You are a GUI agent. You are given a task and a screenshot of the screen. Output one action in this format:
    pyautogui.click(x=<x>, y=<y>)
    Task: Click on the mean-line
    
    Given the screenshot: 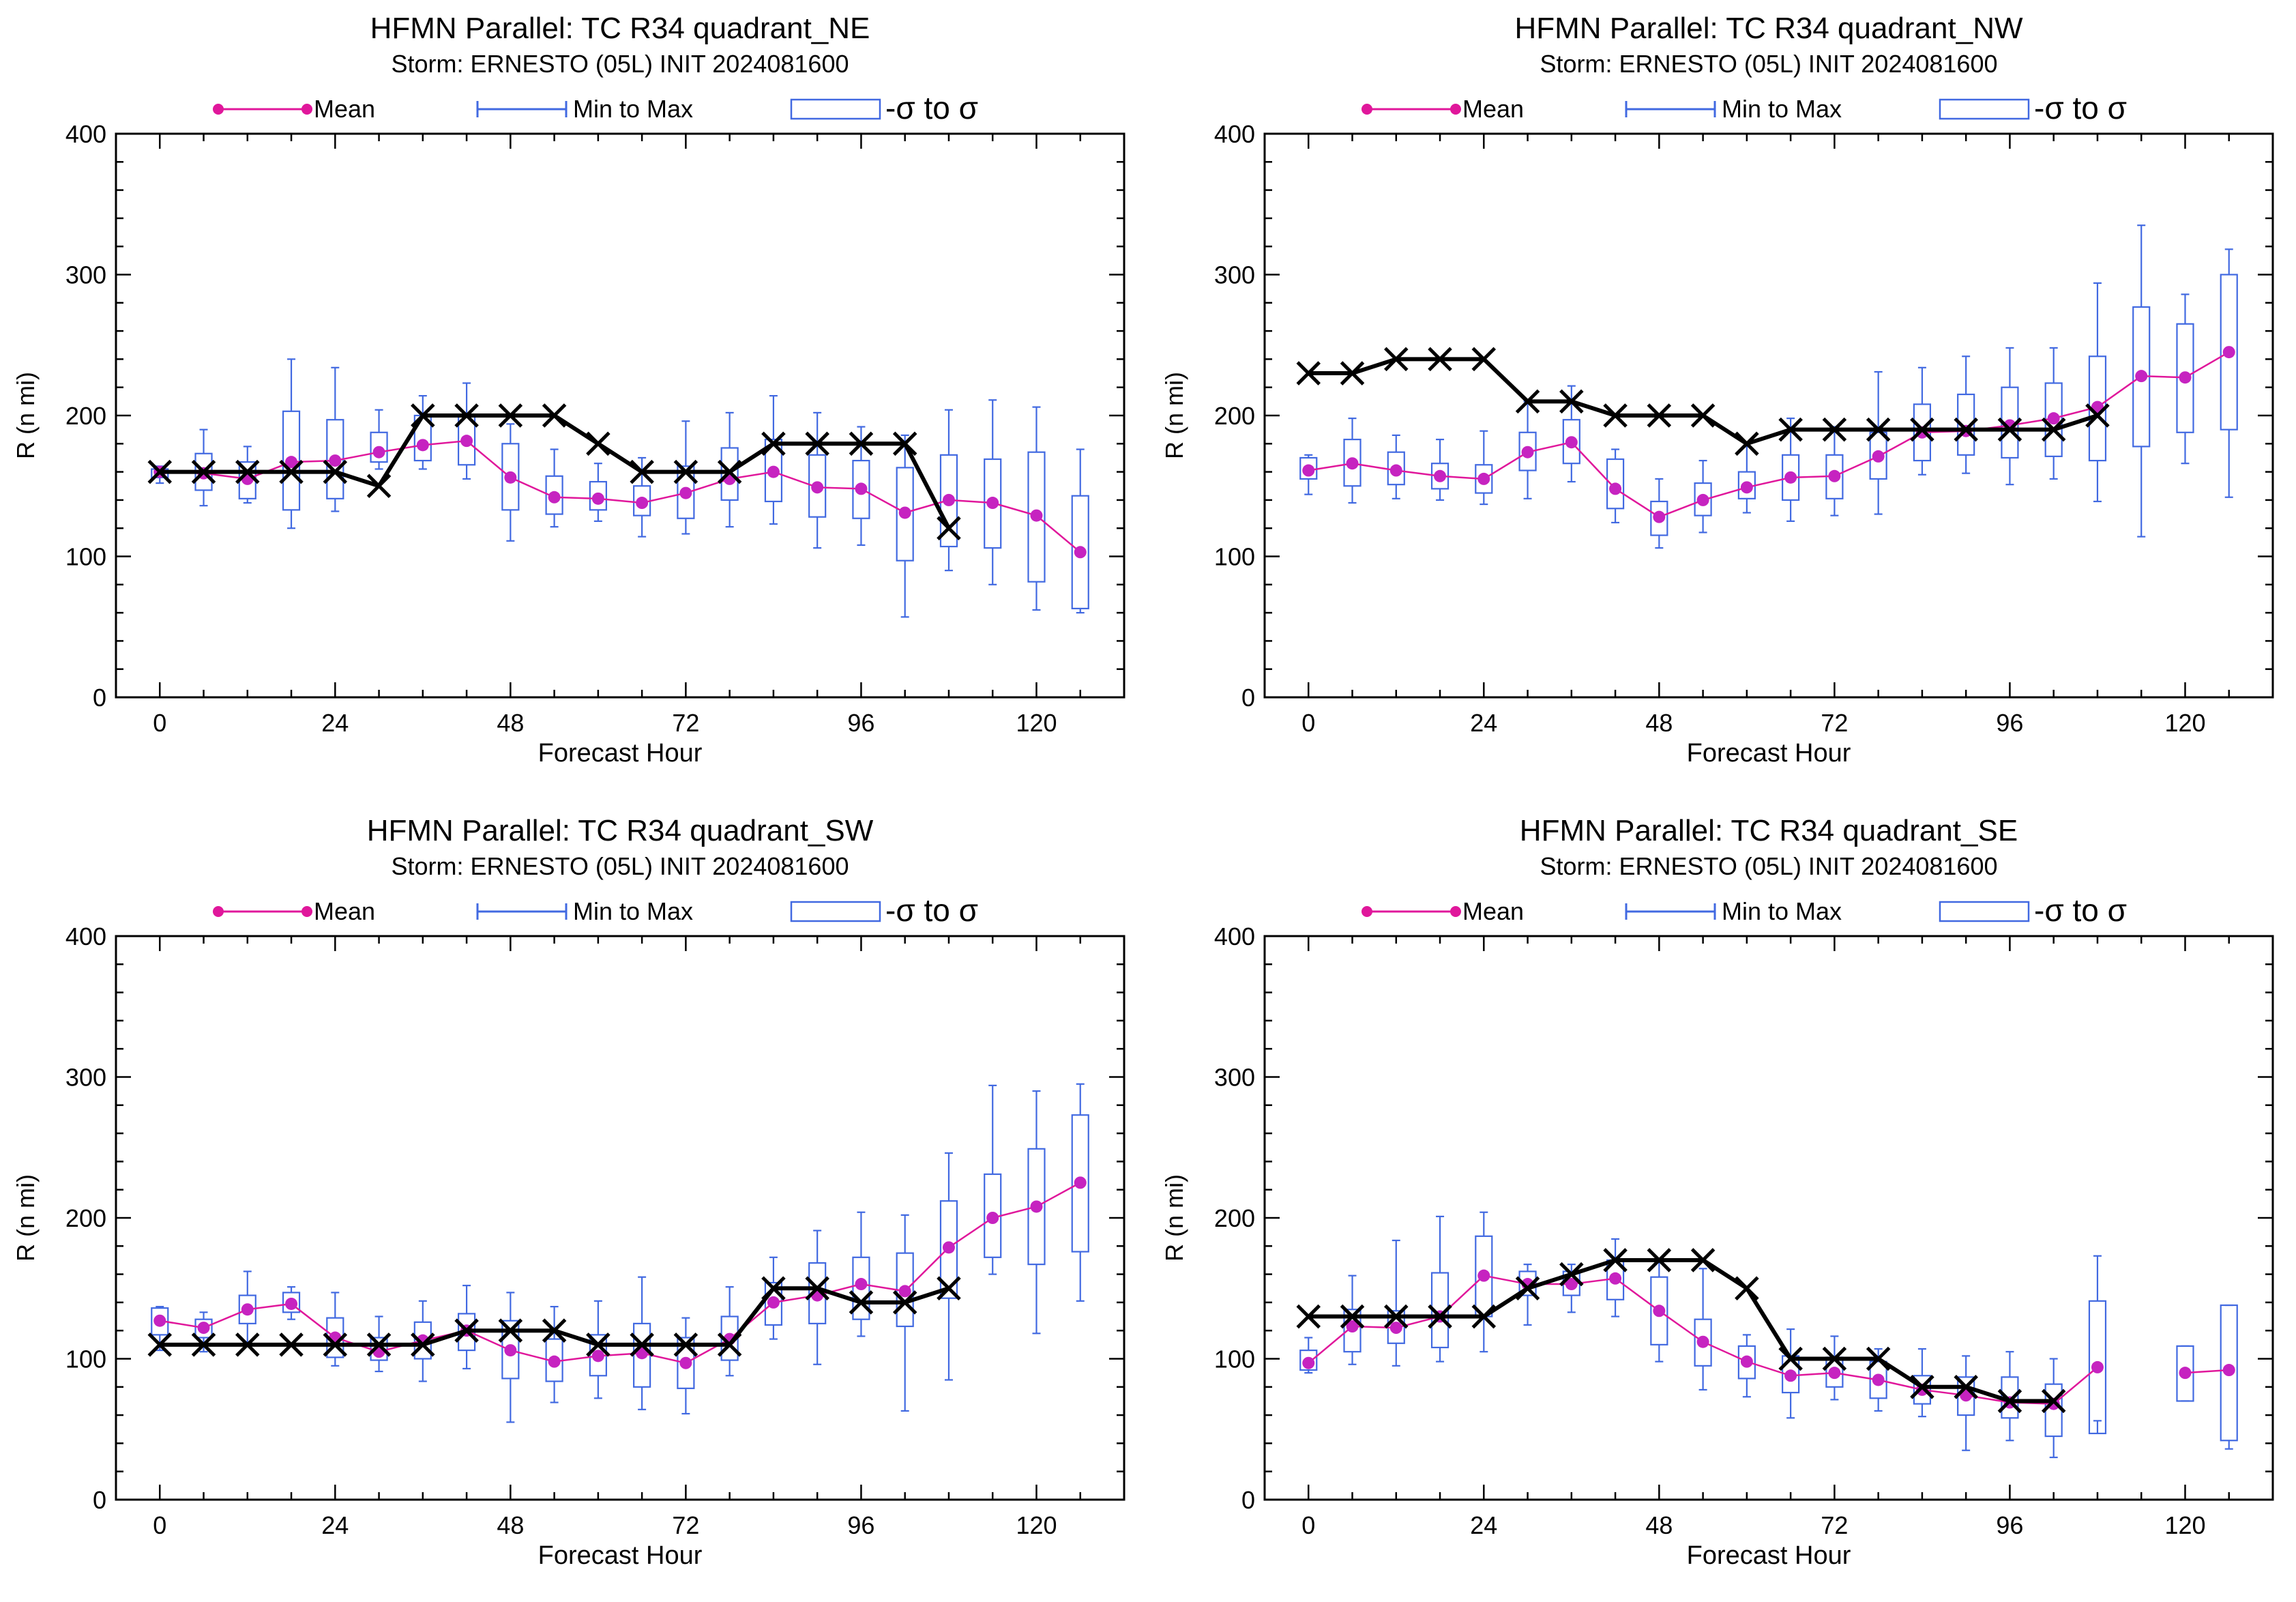 What is the action you would take?
    pyautogui.click(x=621, y=1274)
    